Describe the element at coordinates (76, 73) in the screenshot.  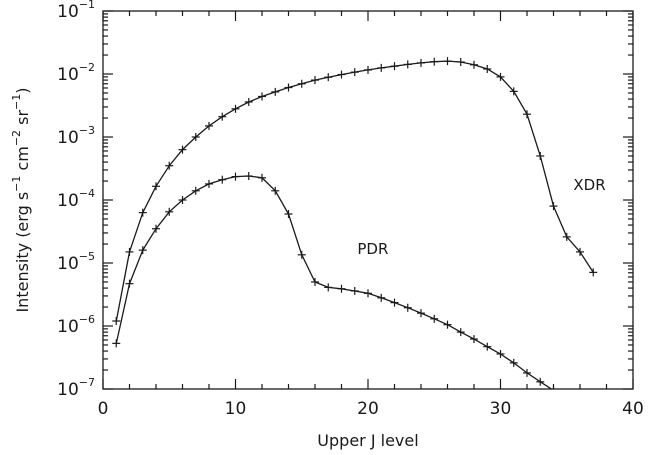
I see `y-tick-label: 10⁻²` at that location.